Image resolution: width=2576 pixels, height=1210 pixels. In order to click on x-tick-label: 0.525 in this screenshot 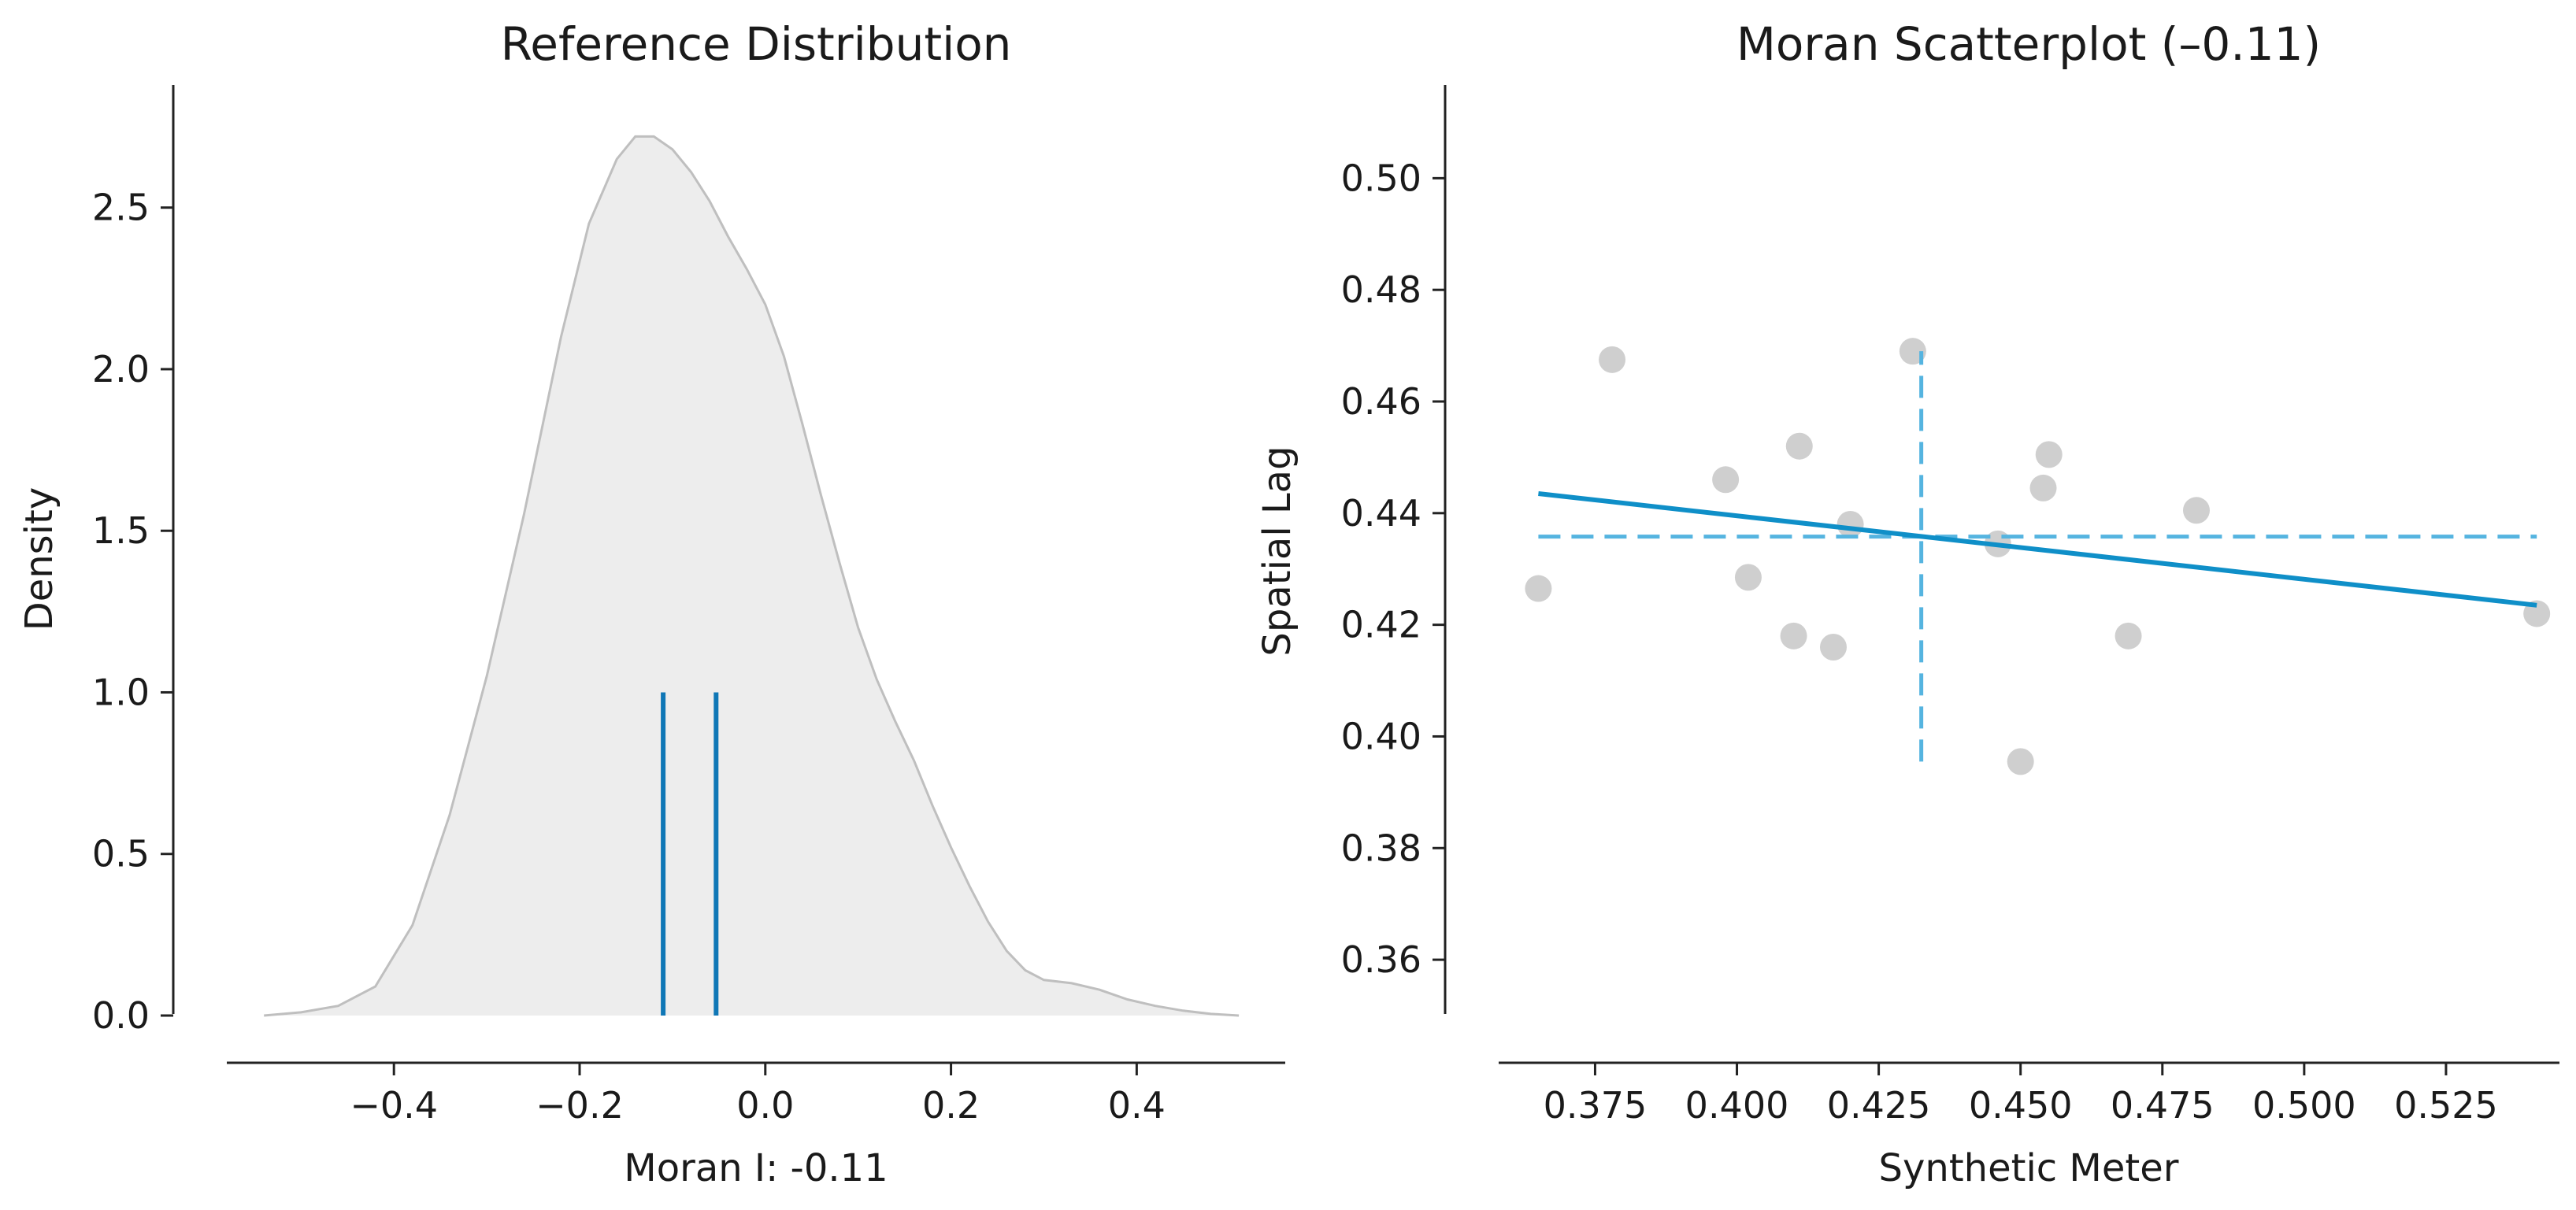, I will do `click(2446, 1105)`.